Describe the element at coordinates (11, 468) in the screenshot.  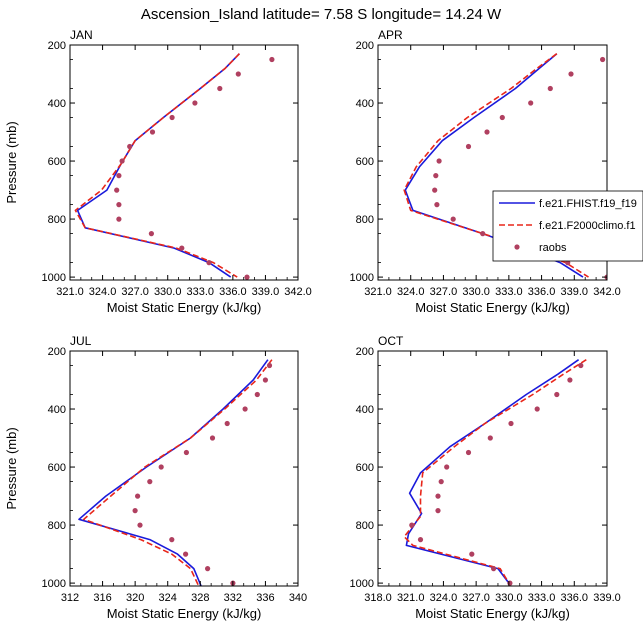
I see `y-axis-label: Pressure (mb)` at that location.